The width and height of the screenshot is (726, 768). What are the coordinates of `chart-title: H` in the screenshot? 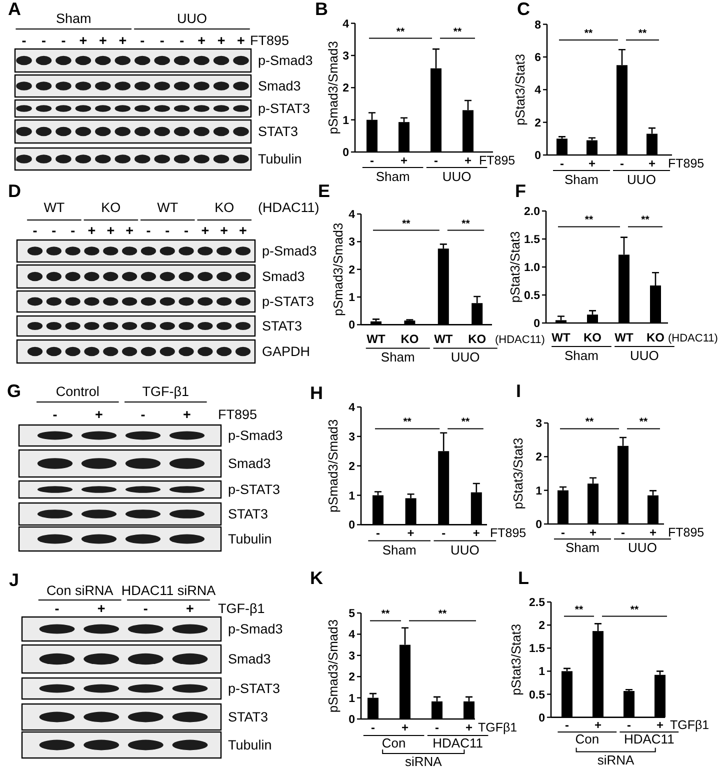 It's located at (316, 393).